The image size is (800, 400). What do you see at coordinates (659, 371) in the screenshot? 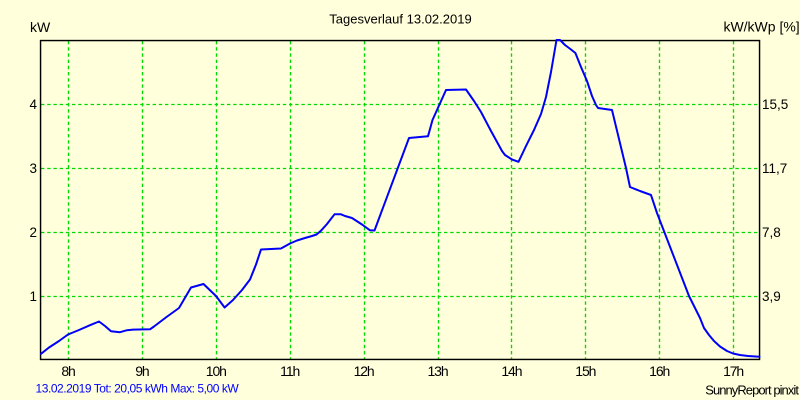
I see `svg-text: 16h` at bounding box center [659, 371].